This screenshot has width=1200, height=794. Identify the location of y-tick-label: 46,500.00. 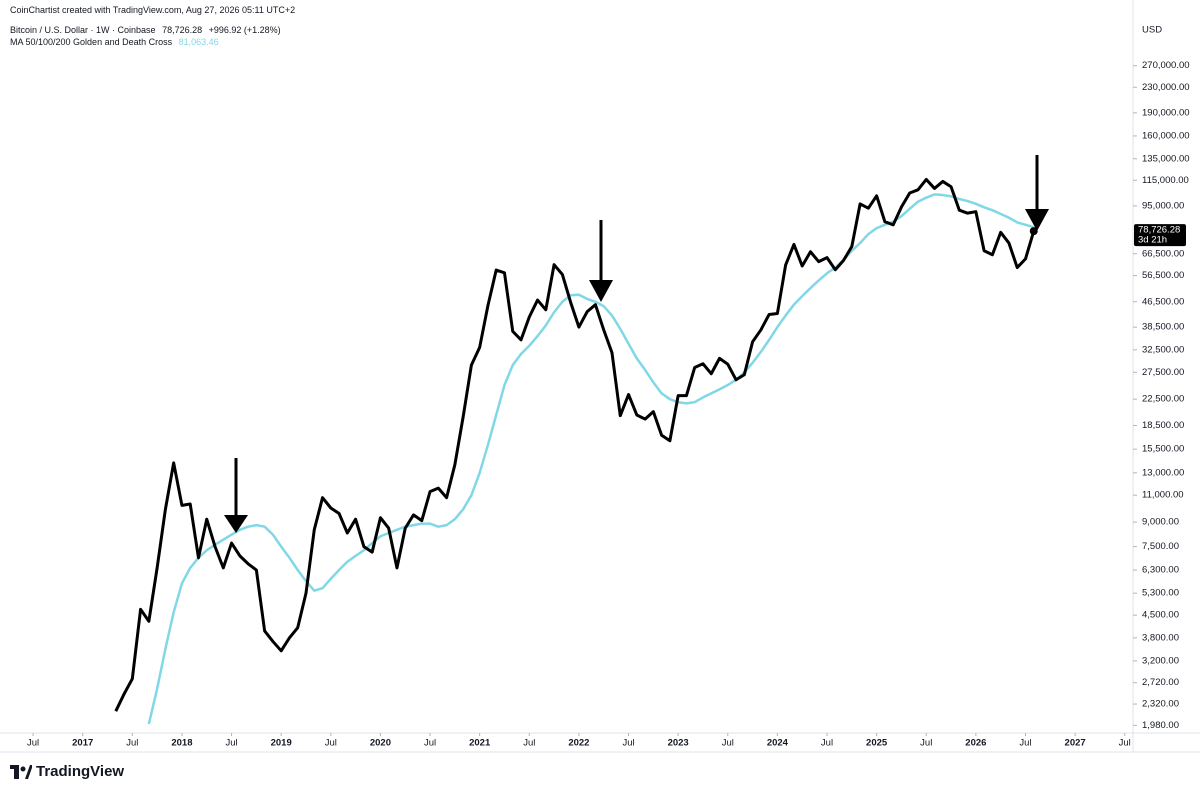
(1163, 301).